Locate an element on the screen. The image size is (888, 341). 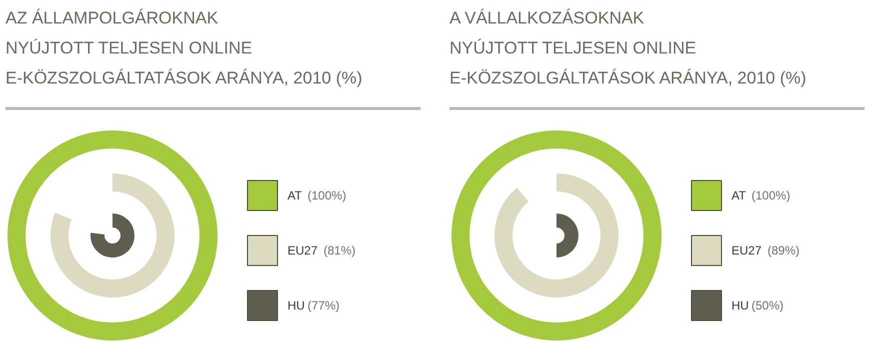
data-label: (50%) is located at coordinates (768, 305).